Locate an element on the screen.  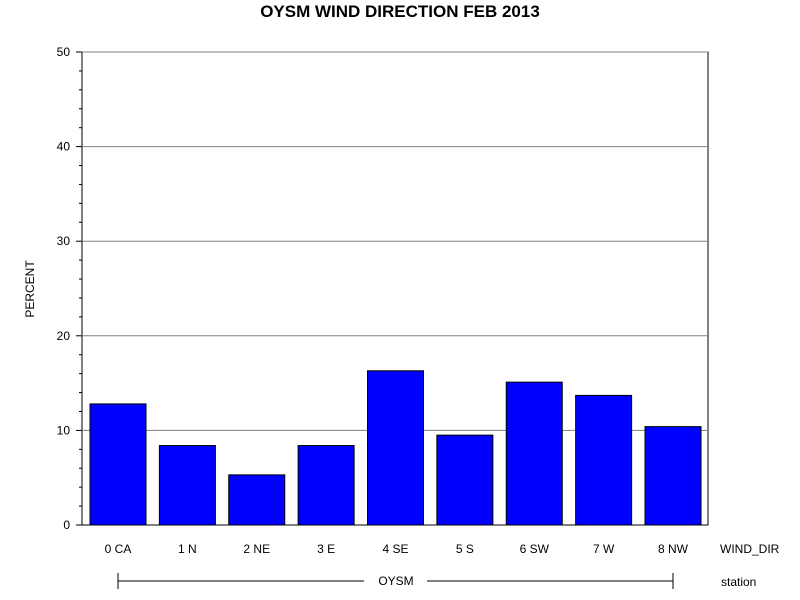
y-axis-label: PERCENT is located at coordinates (30, 289).